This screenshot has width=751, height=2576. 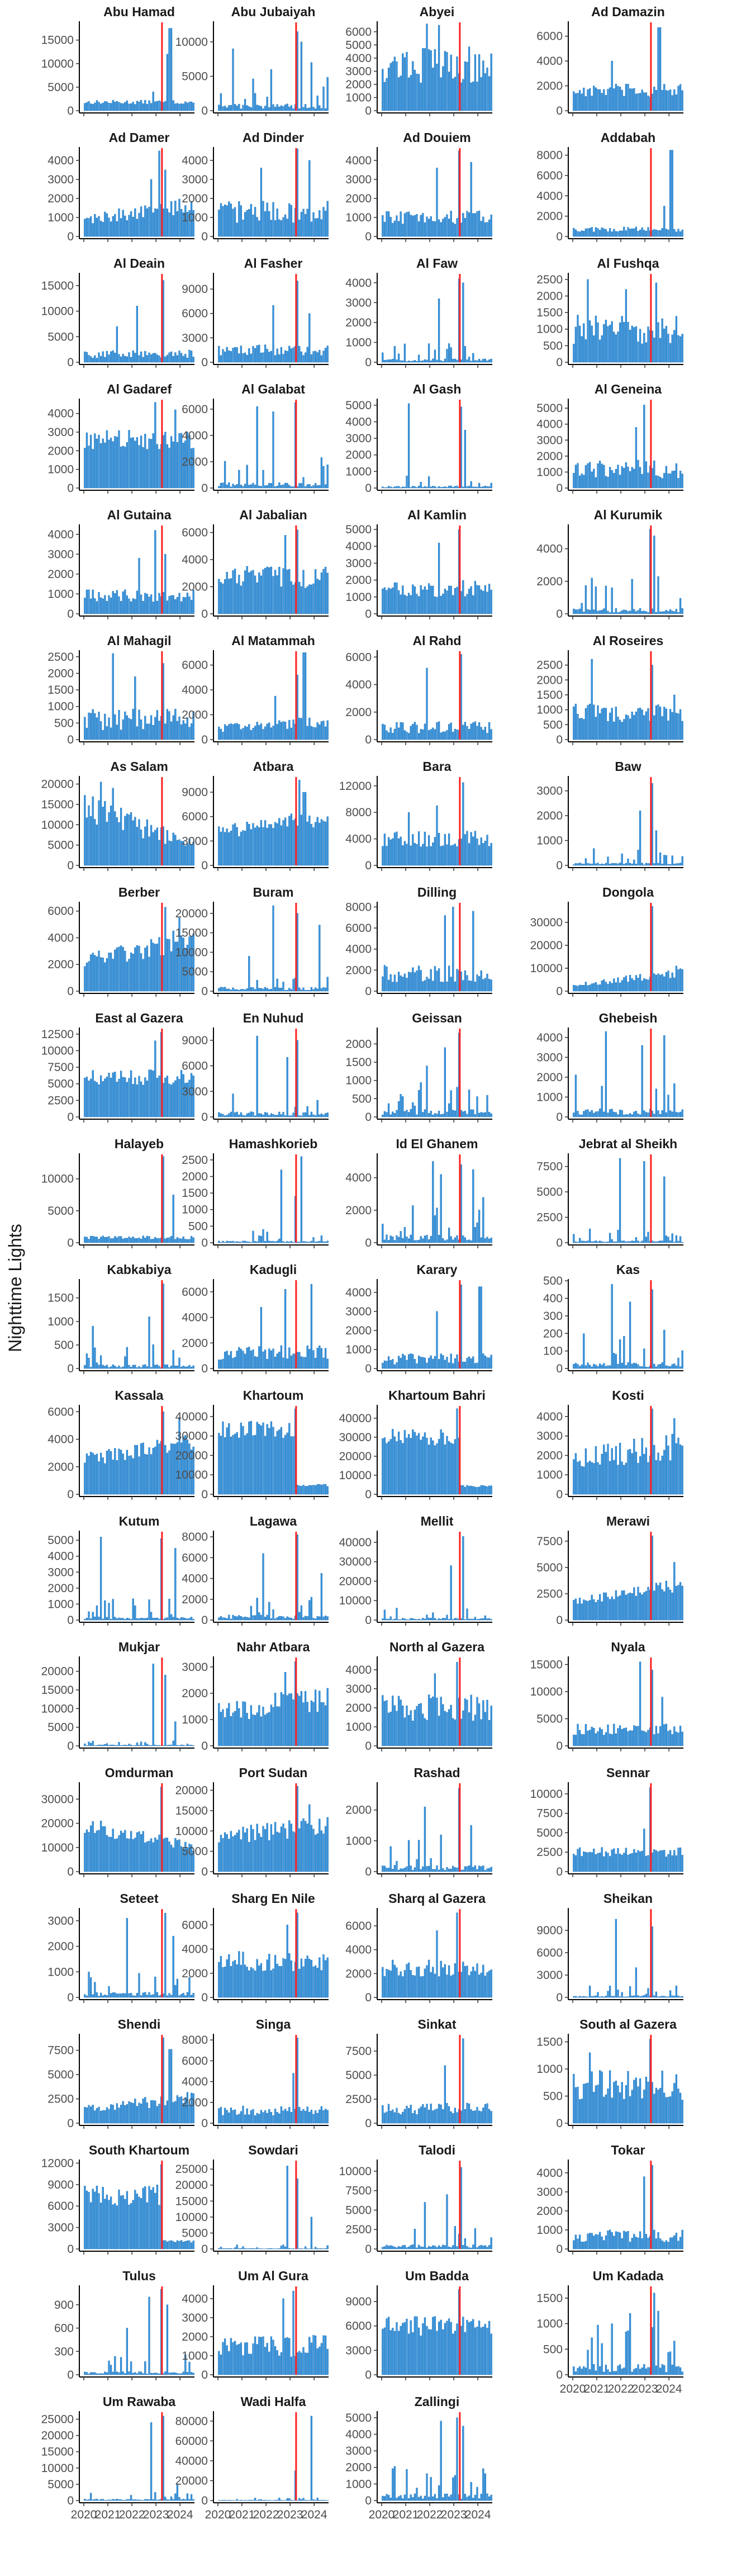 What do you see at coordinates (358, 302) in the screenshot?
I see `y-tick-label: 3000` at bounding box center [358, 302].